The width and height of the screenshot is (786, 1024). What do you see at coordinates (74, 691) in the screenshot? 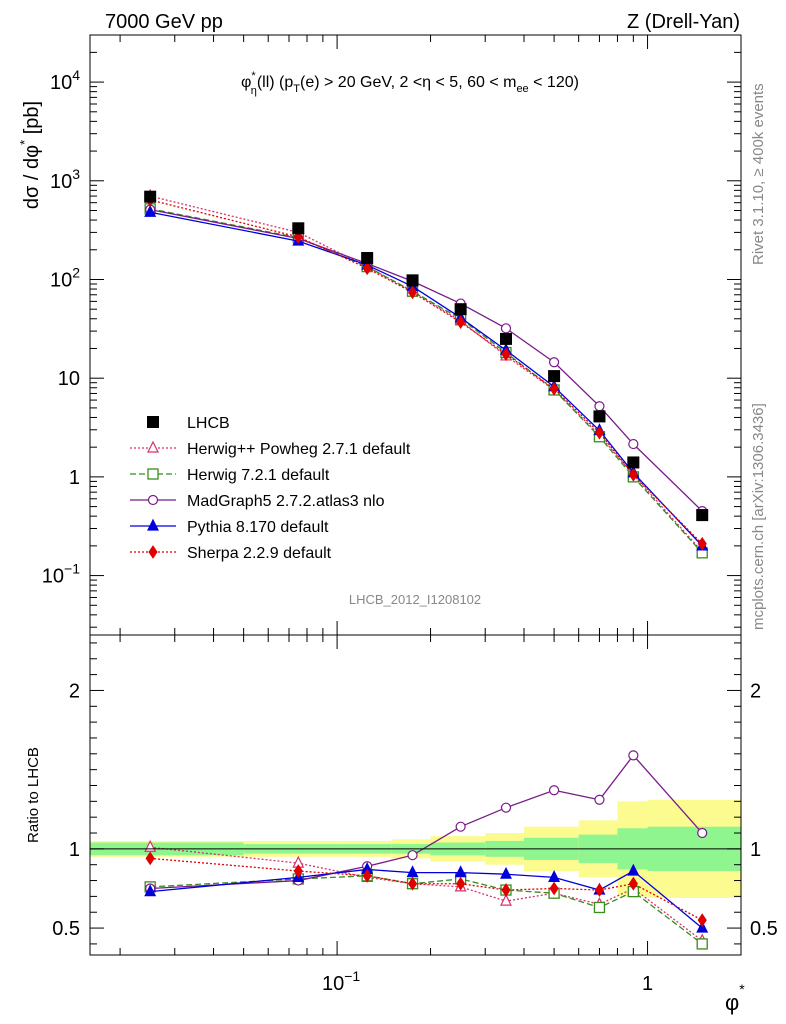
I see `ratio-tick-label-left: 2` at bounding box center [74, 691].